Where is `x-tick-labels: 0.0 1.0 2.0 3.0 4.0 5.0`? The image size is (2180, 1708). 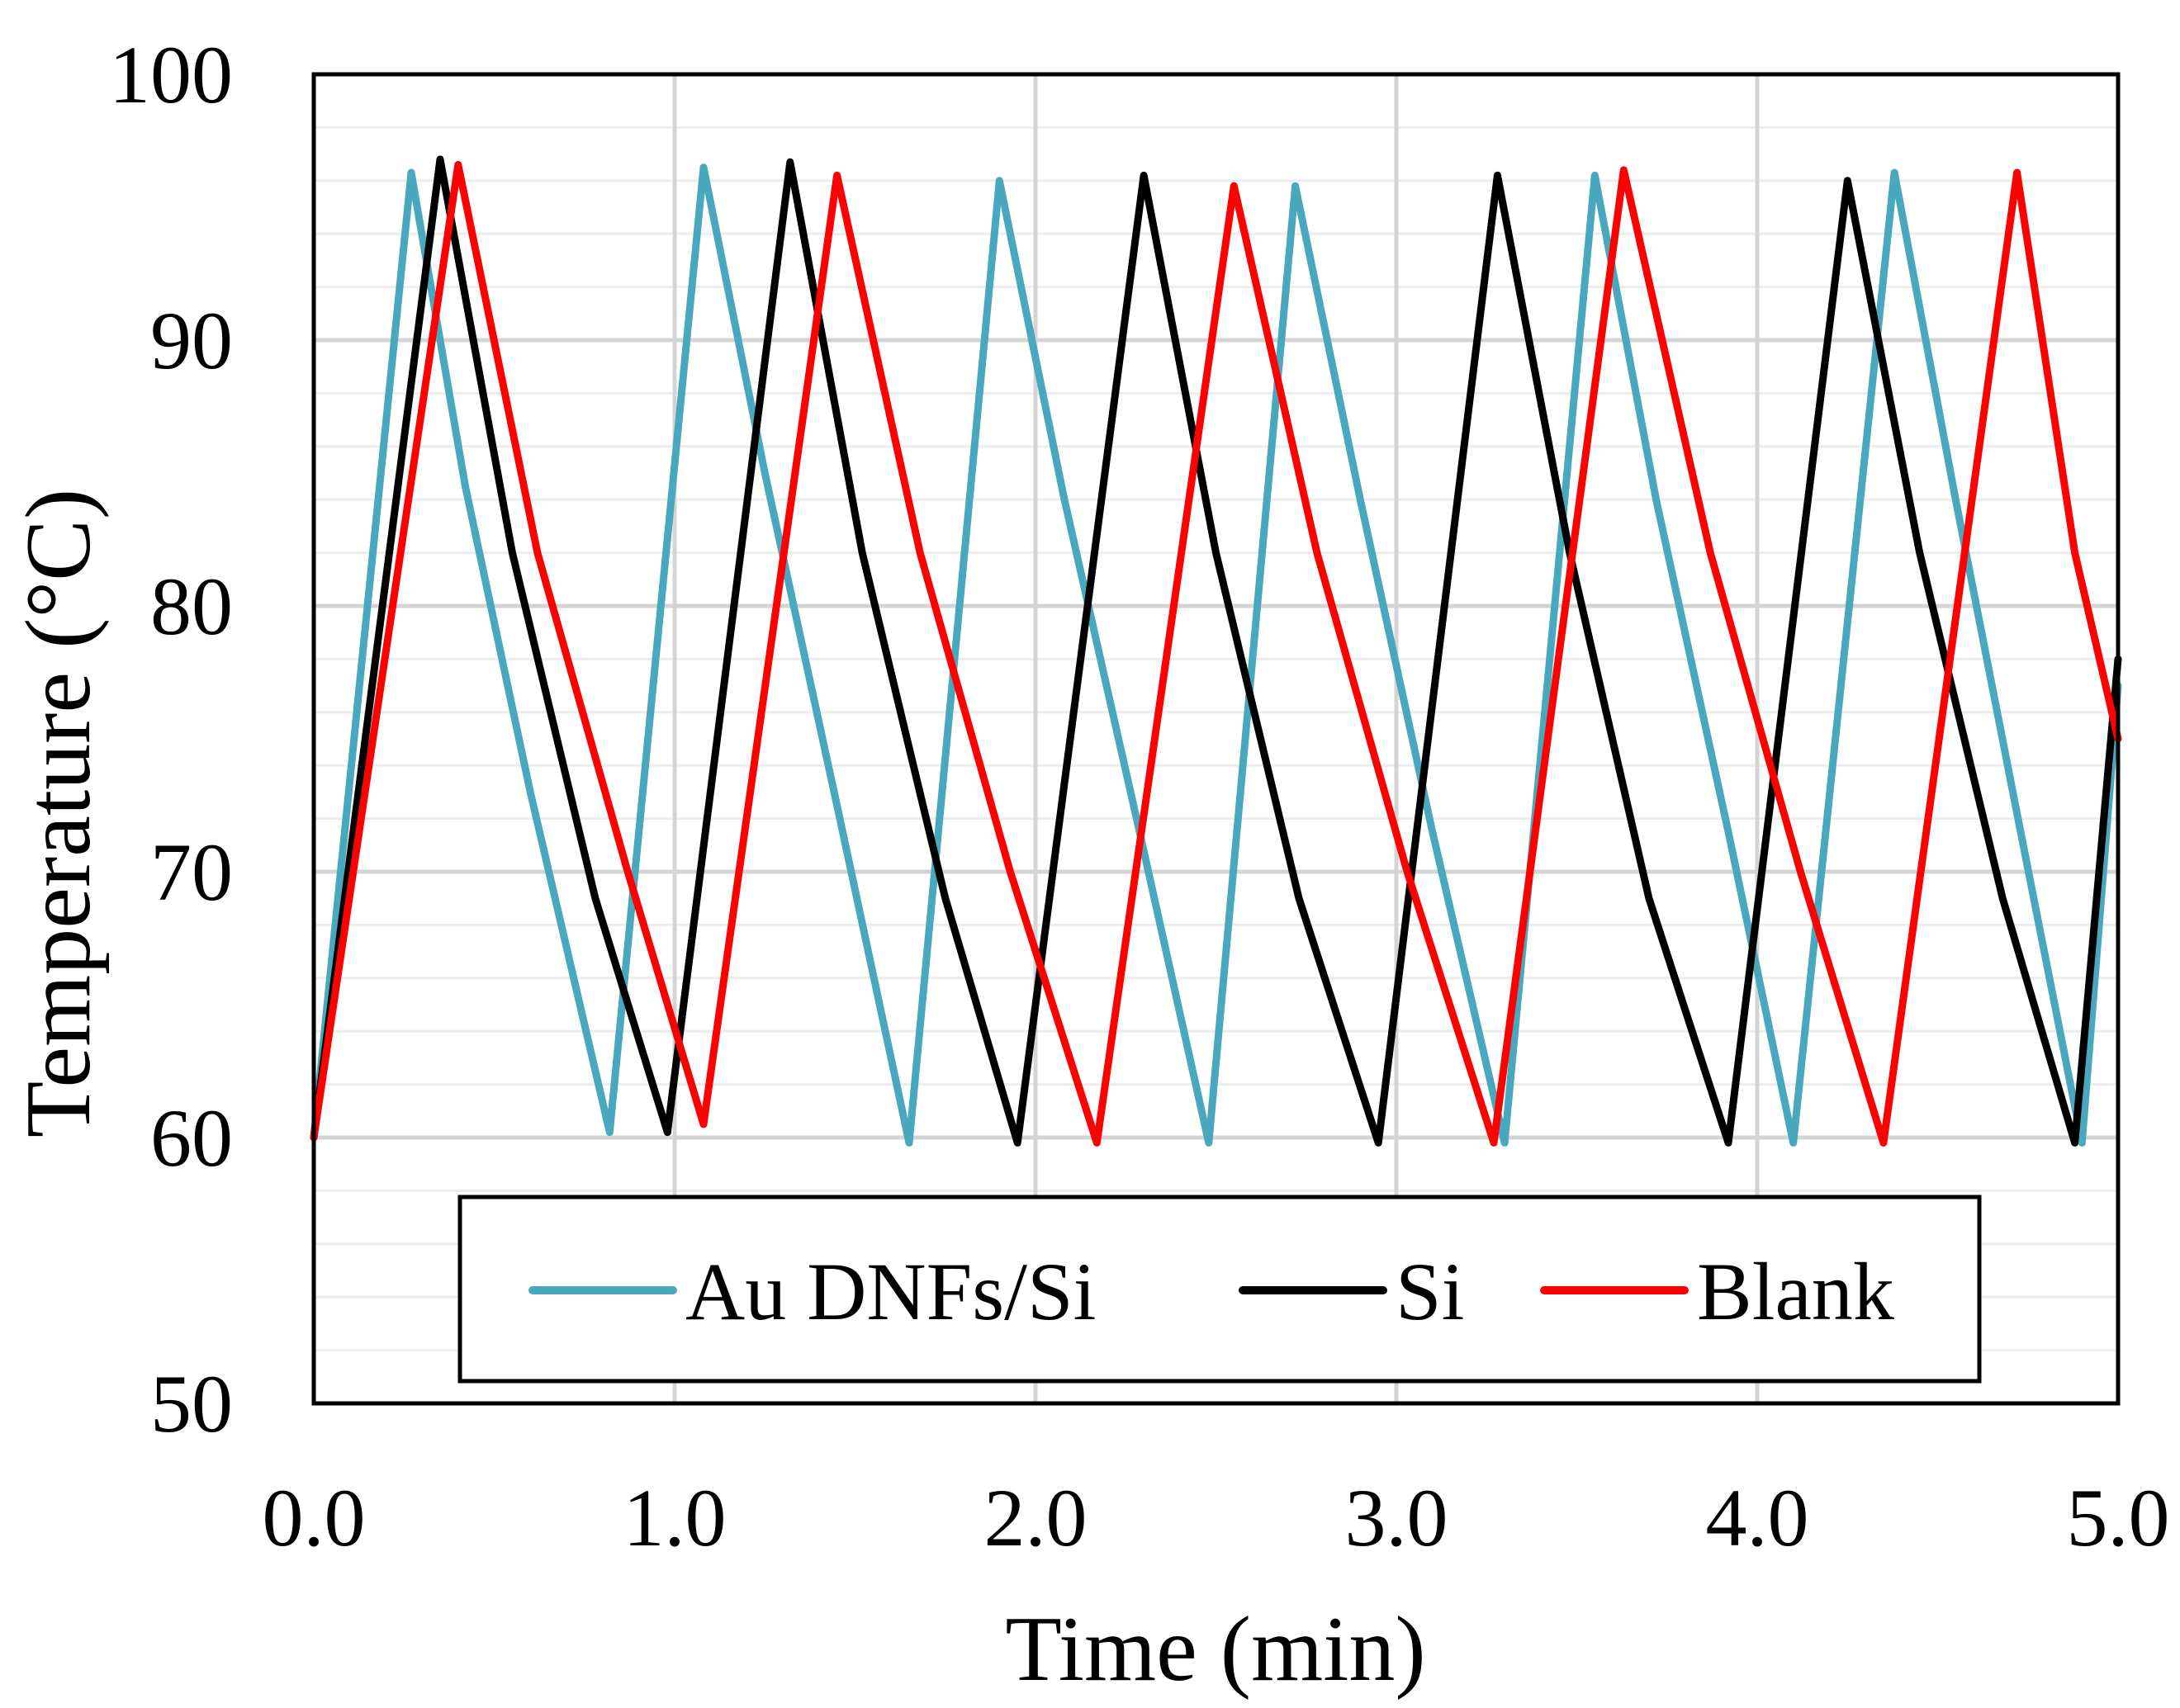 x-tick-labels: 0.0 1.0 2.0 3.0 4.0 5.0 is located at coordinates (1217, 1518).